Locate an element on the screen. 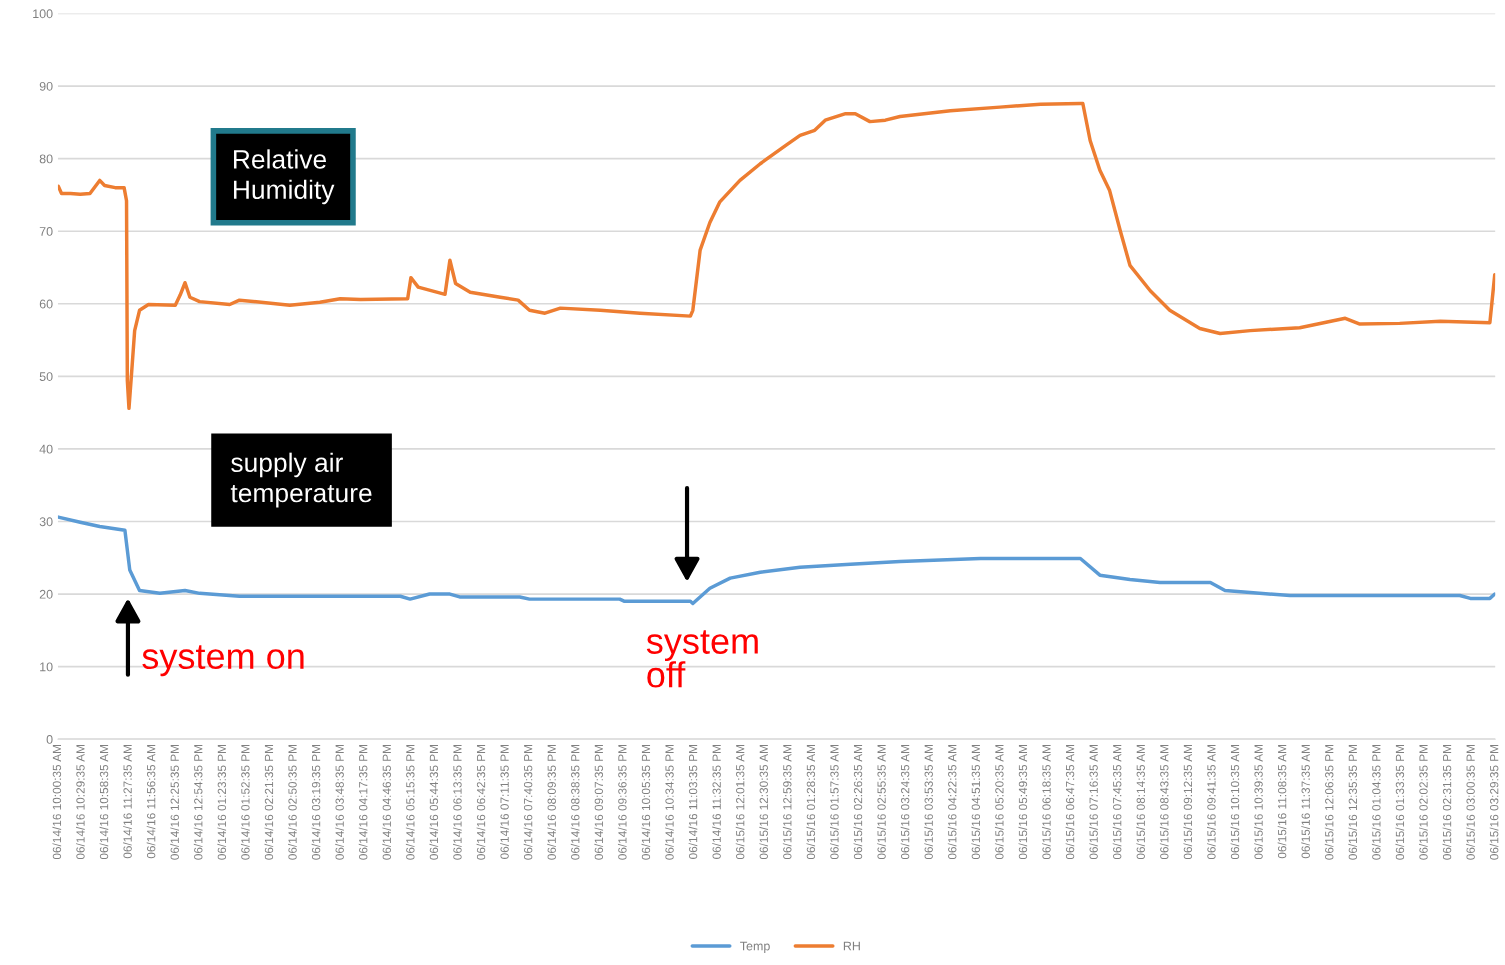 The width and height of the screenshot is (1505, 965). x-tick-label: 06/14/16 01:52:35 PM is located at coordinates (245, 802).